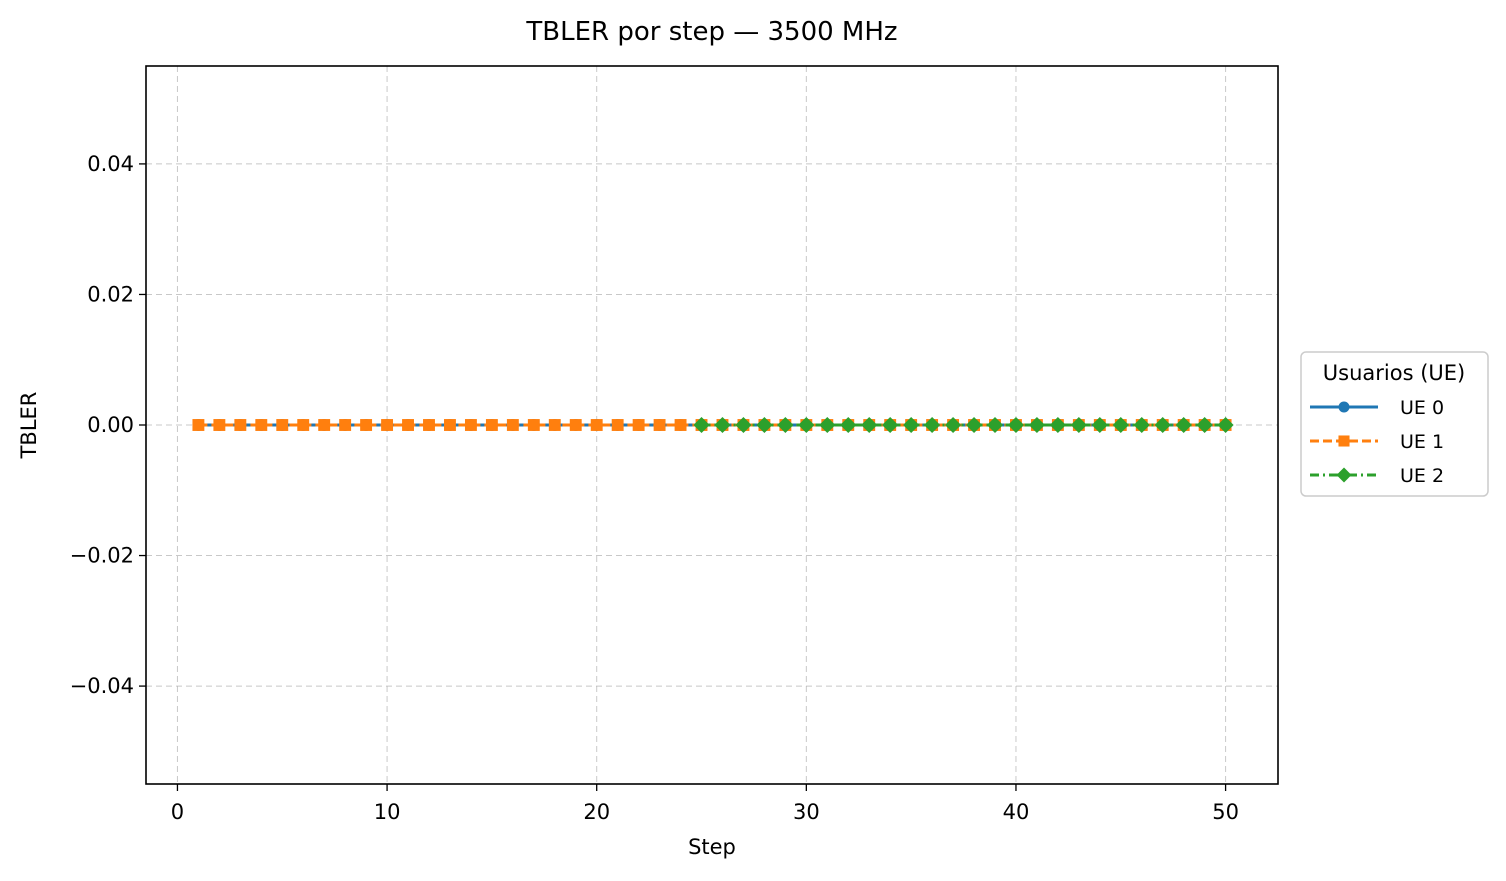 Image resolution: width=1506 pixels, height=881 pixels. What do you see at coordinates (711, 32) in the screenshot?
I see `chart-title: TBLER por step — 3500 MHz` at bounding box center [711, 32].